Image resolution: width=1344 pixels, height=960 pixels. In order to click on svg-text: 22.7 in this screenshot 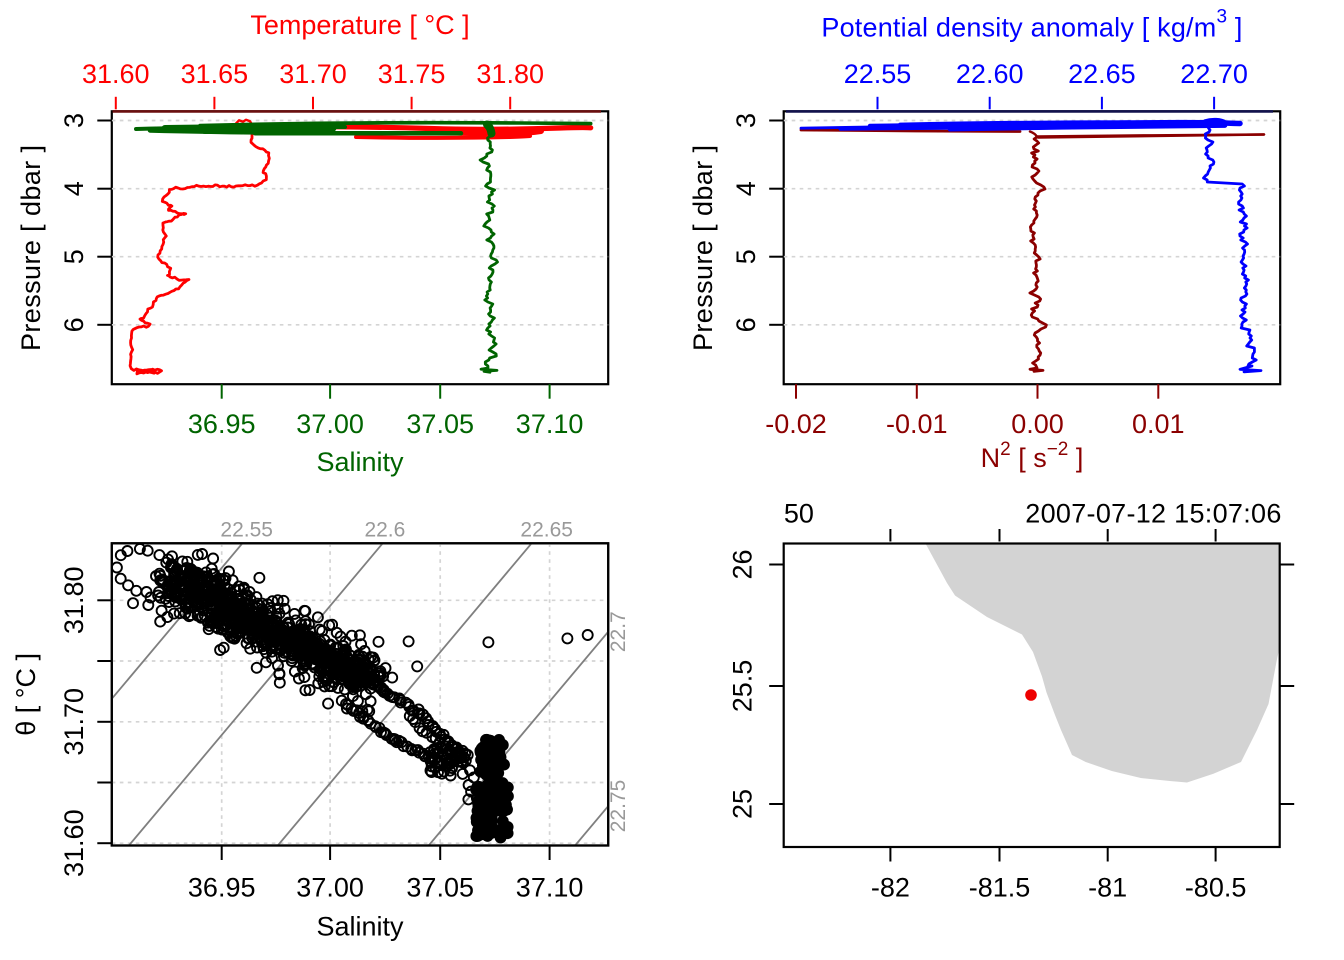, I will do `click(618, 631)`.